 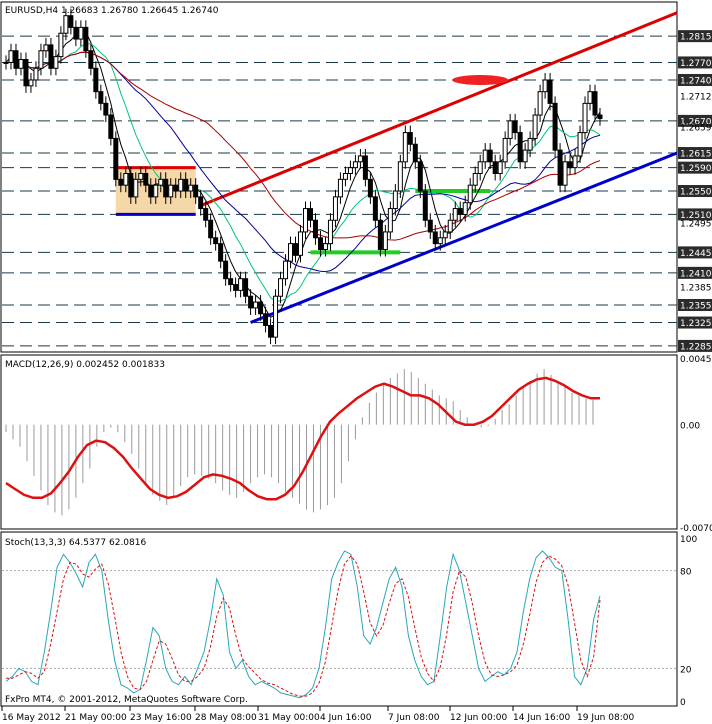 I want to click on macd-panel-title: MACD(12,26,9) 0.002452 0.001833, so click(x=85, y=365).